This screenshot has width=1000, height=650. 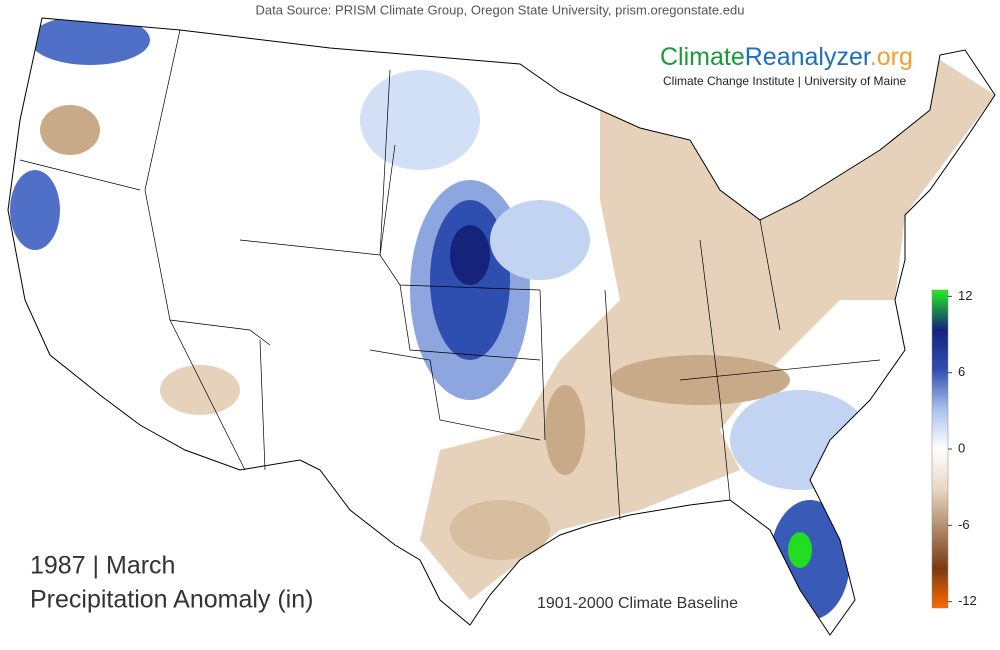 What do you see at coordinates (940, 449) in the screenshot?
I see `colorbar-scale` at bounding box center [940, 449].